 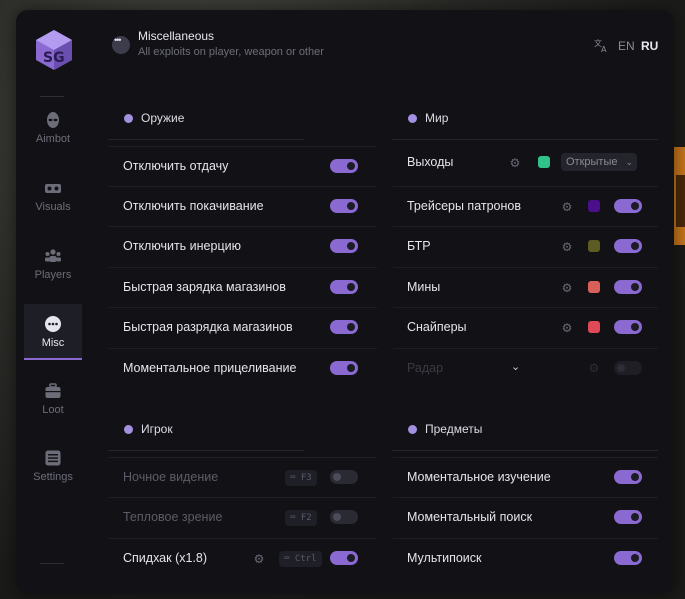 I want to click on list-icon, so click(x=53, y=458).